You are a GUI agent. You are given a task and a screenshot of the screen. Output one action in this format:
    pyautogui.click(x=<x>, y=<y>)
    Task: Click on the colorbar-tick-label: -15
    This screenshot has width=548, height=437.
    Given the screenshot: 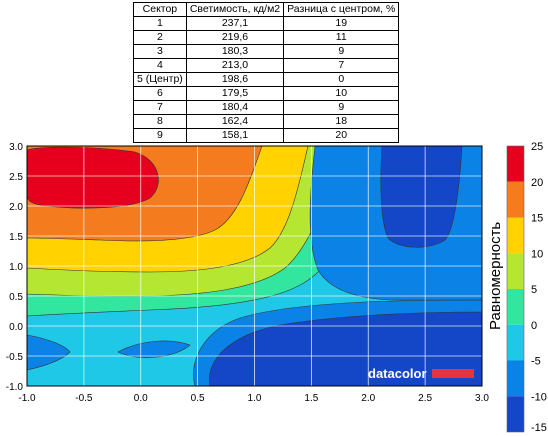 What is the action you would take?
    pyautogui.click(x=539, y=428)
    